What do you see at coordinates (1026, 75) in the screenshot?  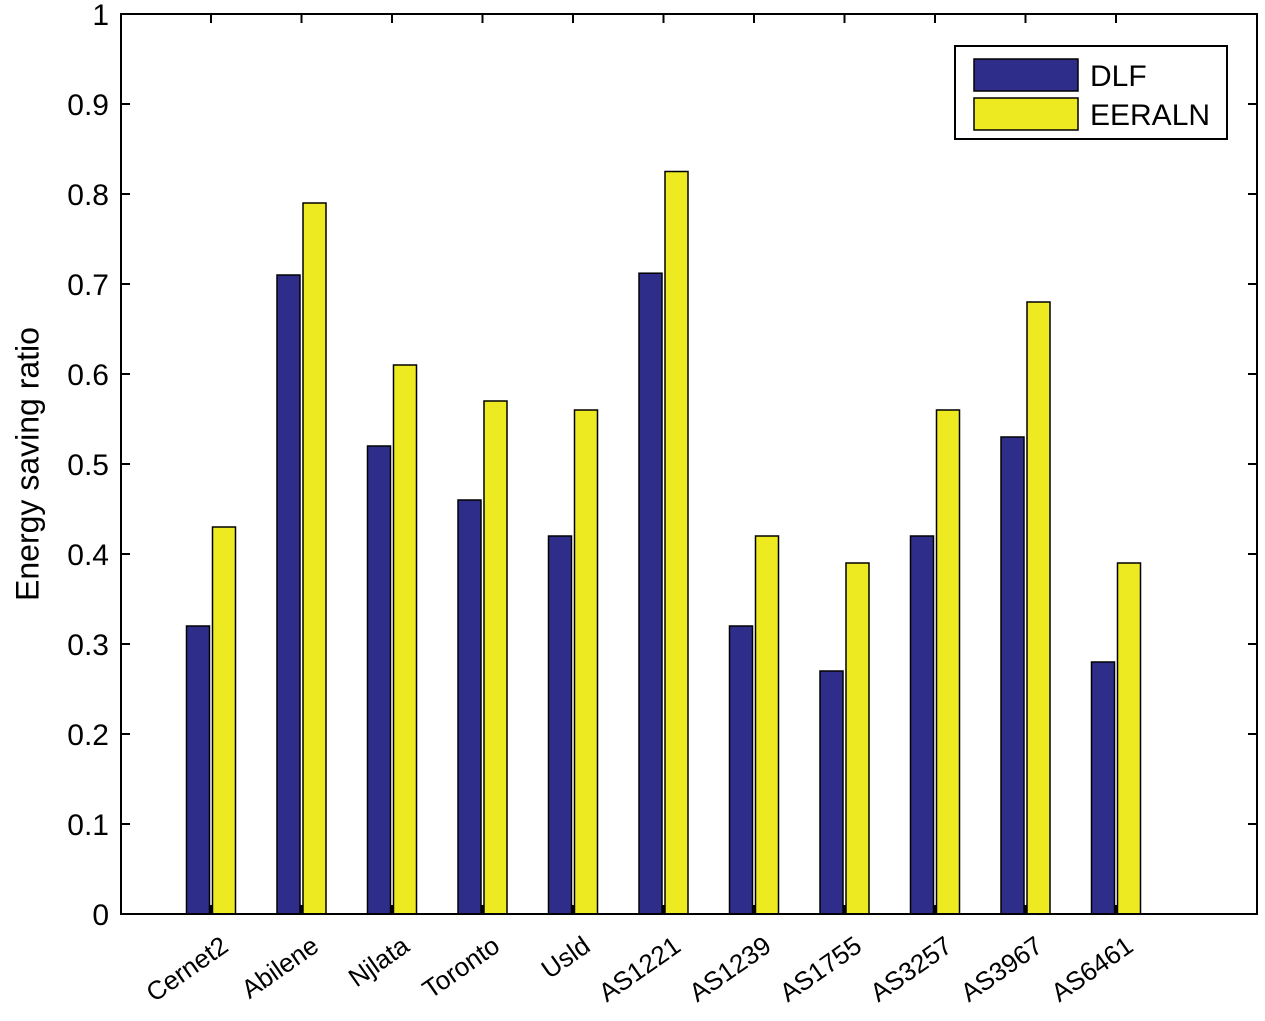 I see `legend-swatch-dlf` at bounding box center [1026, 75].